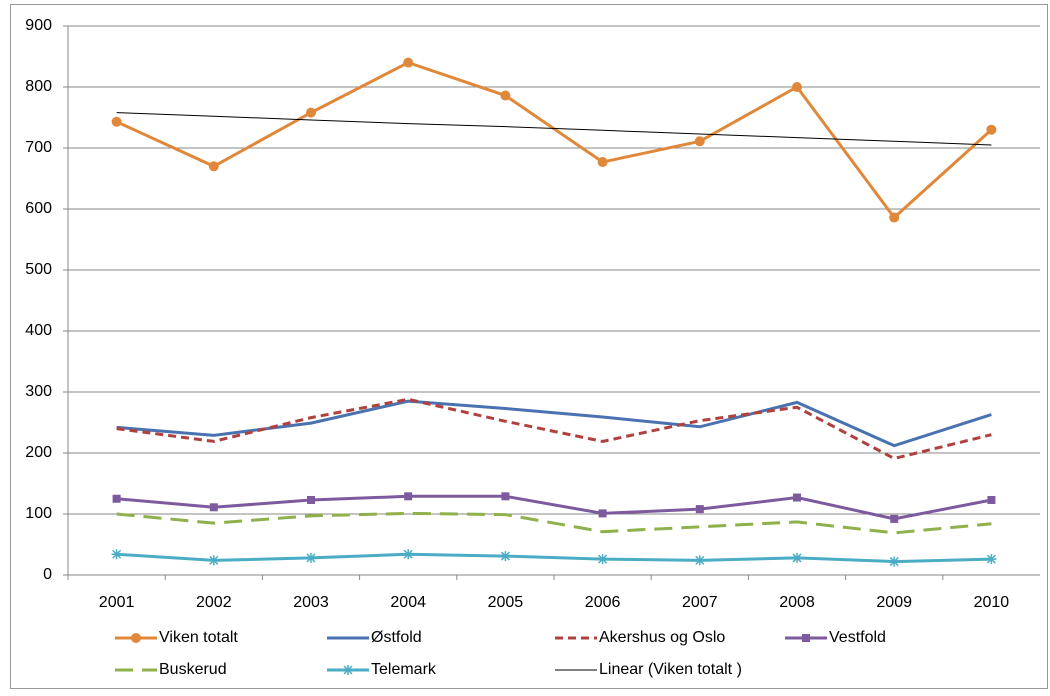  What do you see at coordinates (38, 208) in the screenshot?
I see `y-tick-label: 600` at bounding box center [38, 208].